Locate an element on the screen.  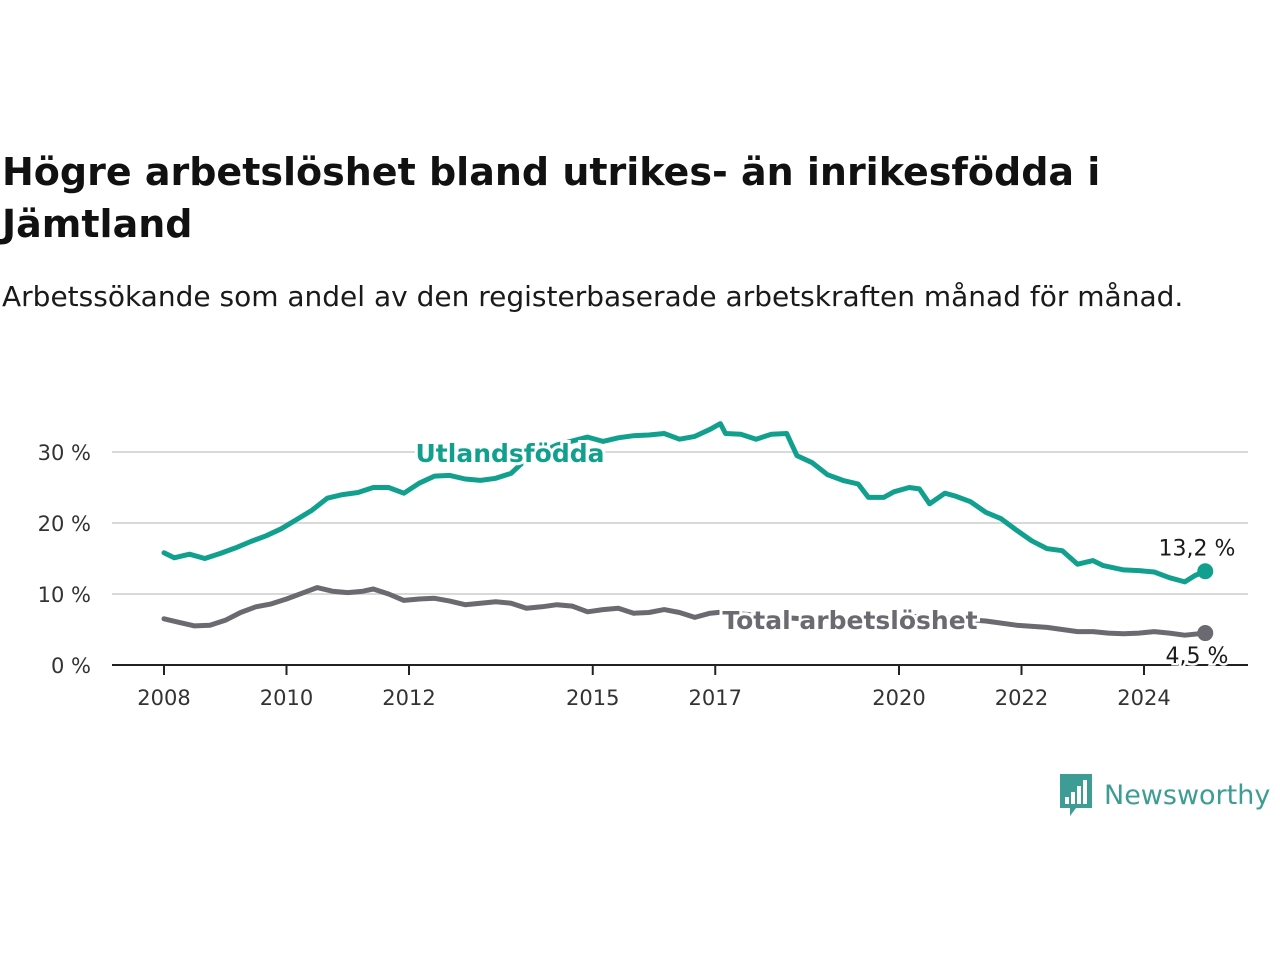
brand-name: Newsworthy is located at coordinates (1187, 795).